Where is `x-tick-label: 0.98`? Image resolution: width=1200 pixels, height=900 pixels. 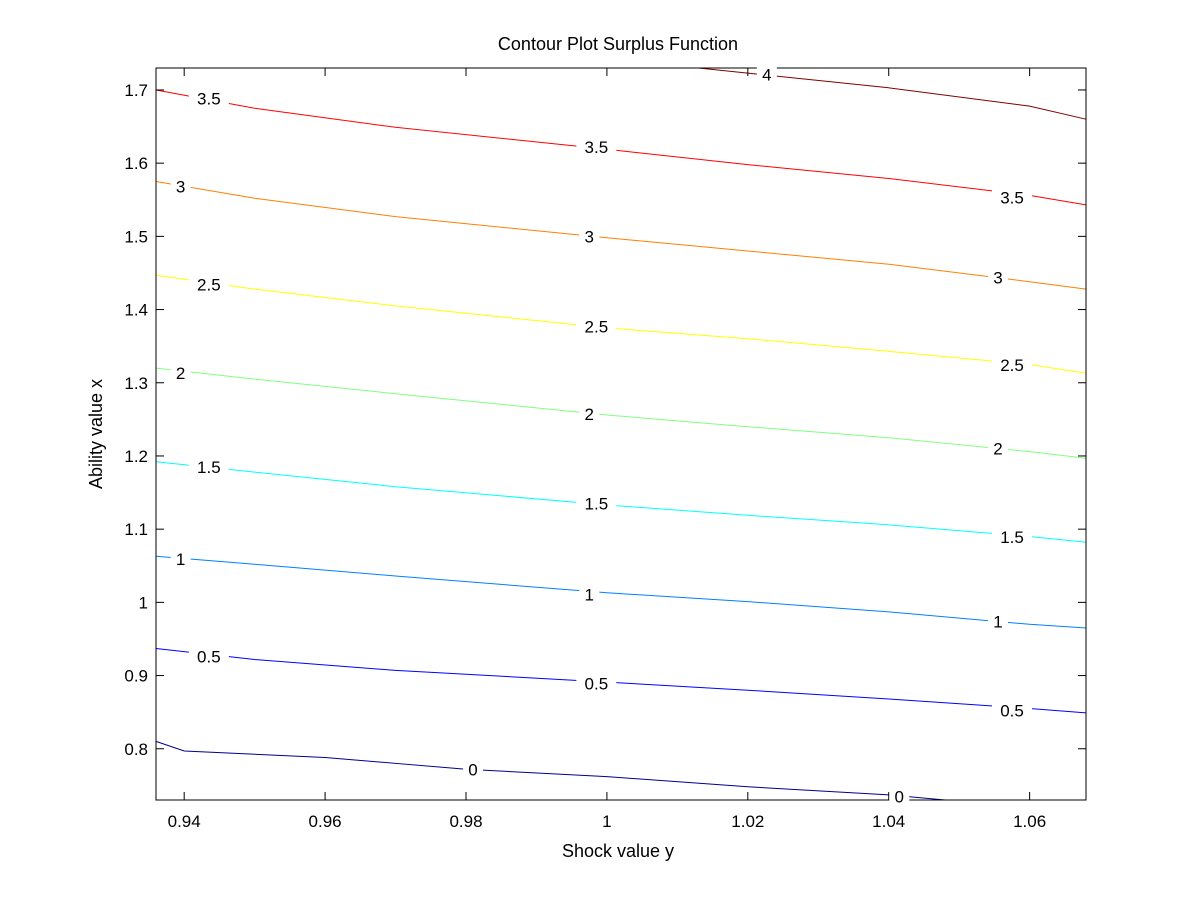 x-tick-label: 0.98 is located at coordinates (465, 821).